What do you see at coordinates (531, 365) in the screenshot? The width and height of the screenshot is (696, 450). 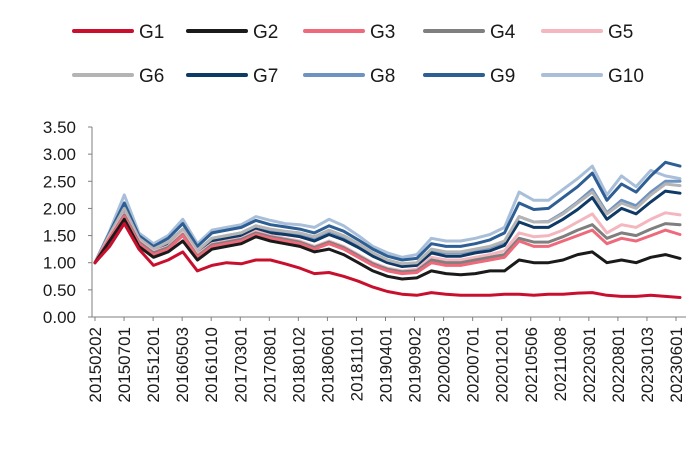 I see `x-tick-label: 20210506` at bounding box center [531, 365].